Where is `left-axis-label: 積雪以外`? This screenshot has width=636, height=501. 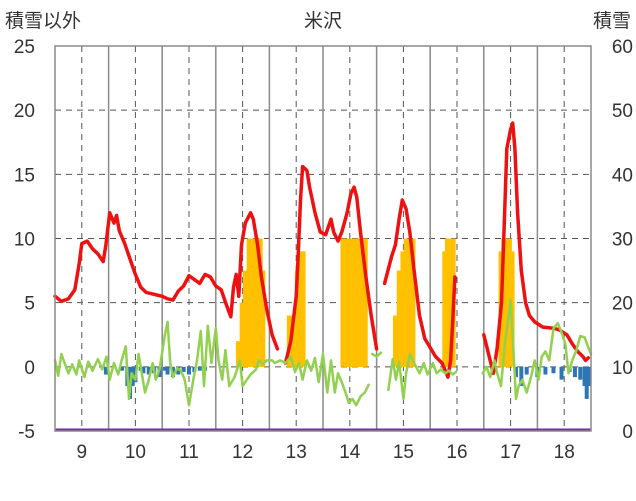
left-axis-label: 積雪以外 is located at coordinates (43, 21).